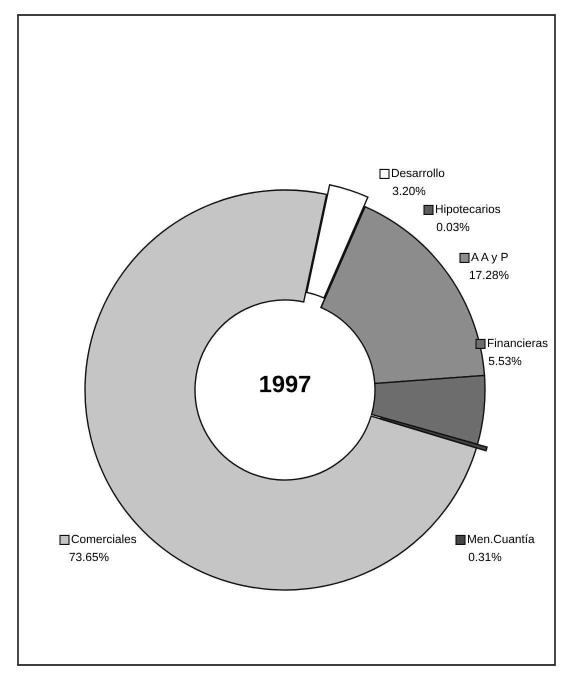 This screenshot has height=679, width=568. What do you see at coordinates (518, 343) in the screenshot?
I see `legend-label: Financieras` at bounding box center [518, 343].